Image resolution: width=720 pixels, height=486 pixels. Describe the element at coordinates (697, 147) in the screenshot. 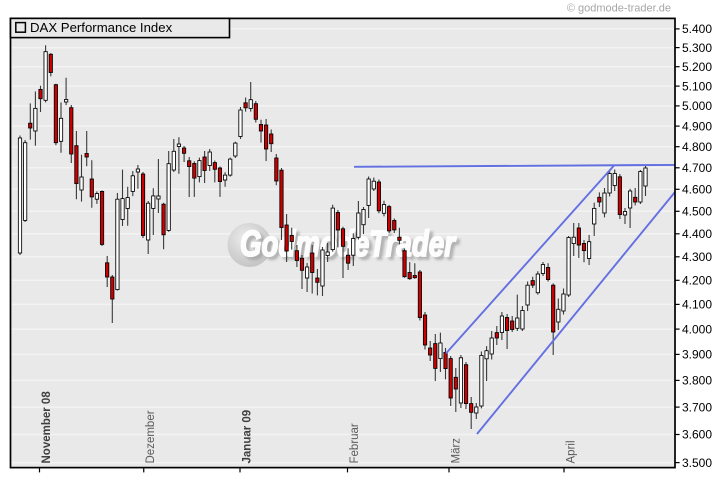

I see `svg-text: 4.800` at that location.